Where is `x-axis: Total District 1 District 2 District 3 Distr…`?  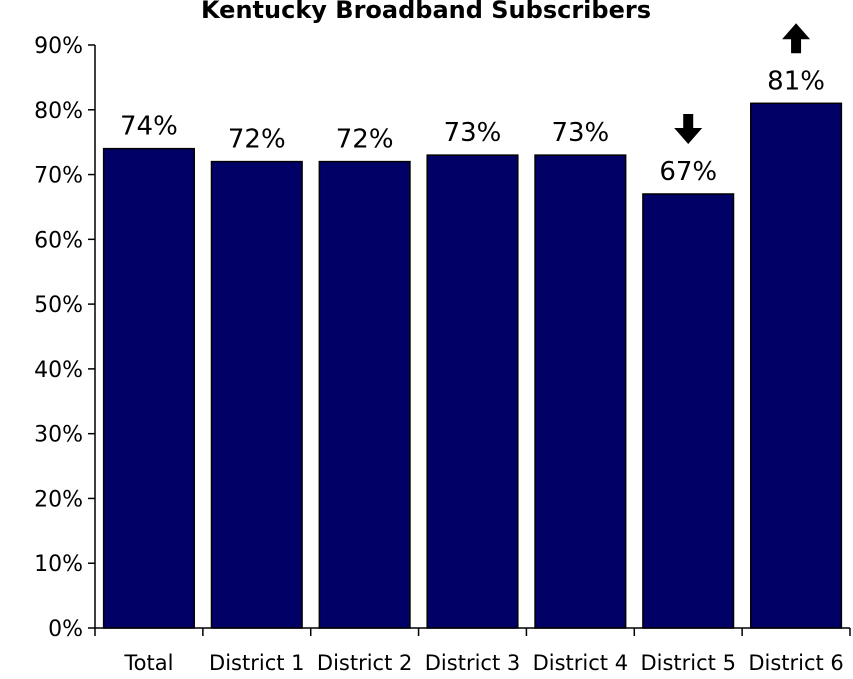
x-axis: Total District 1 District 2 District 3 Distr… is located at coordinates (472, 651).